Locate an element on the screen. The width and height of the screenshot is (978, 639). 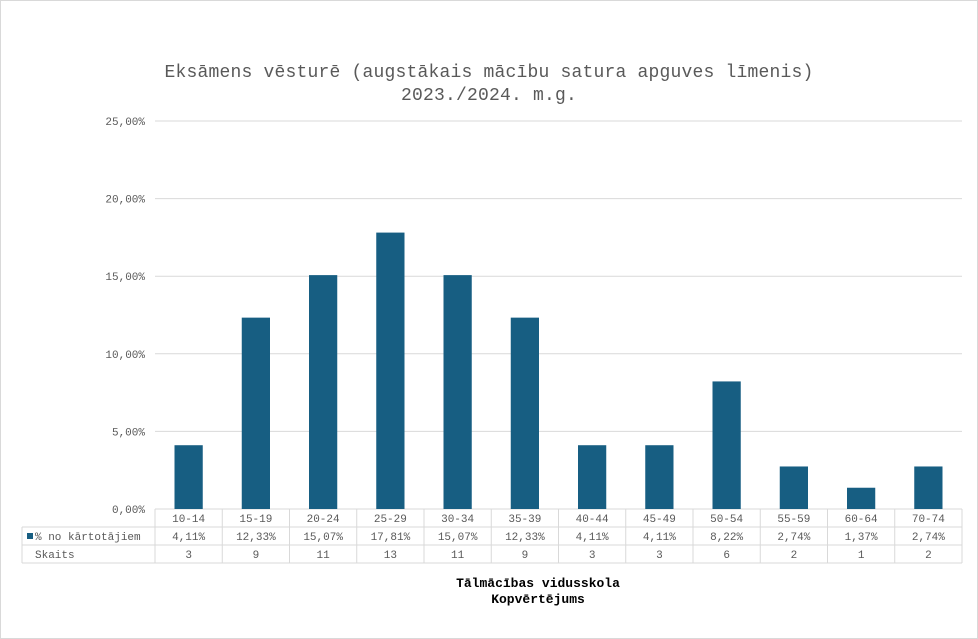
y-tick-label: 10,00% is located at coordinates (125, 356).